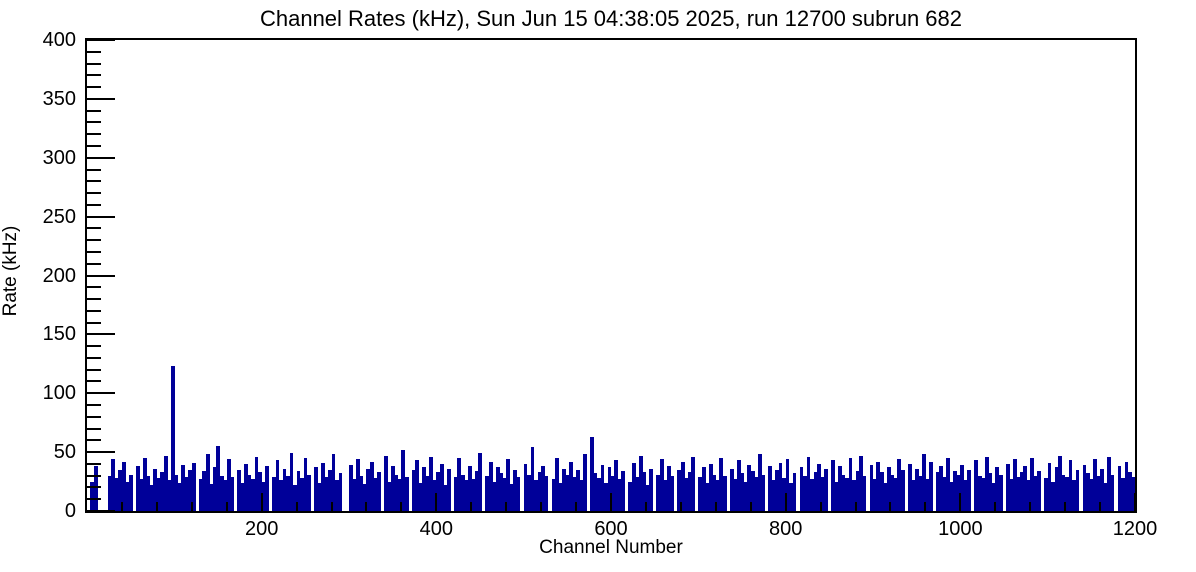 The image size is (1196, 572). What do you see at coordinates (1135, 529) in the screenshot?
I see `x-tick-label: 1200` at bounding box center [1135, 529].